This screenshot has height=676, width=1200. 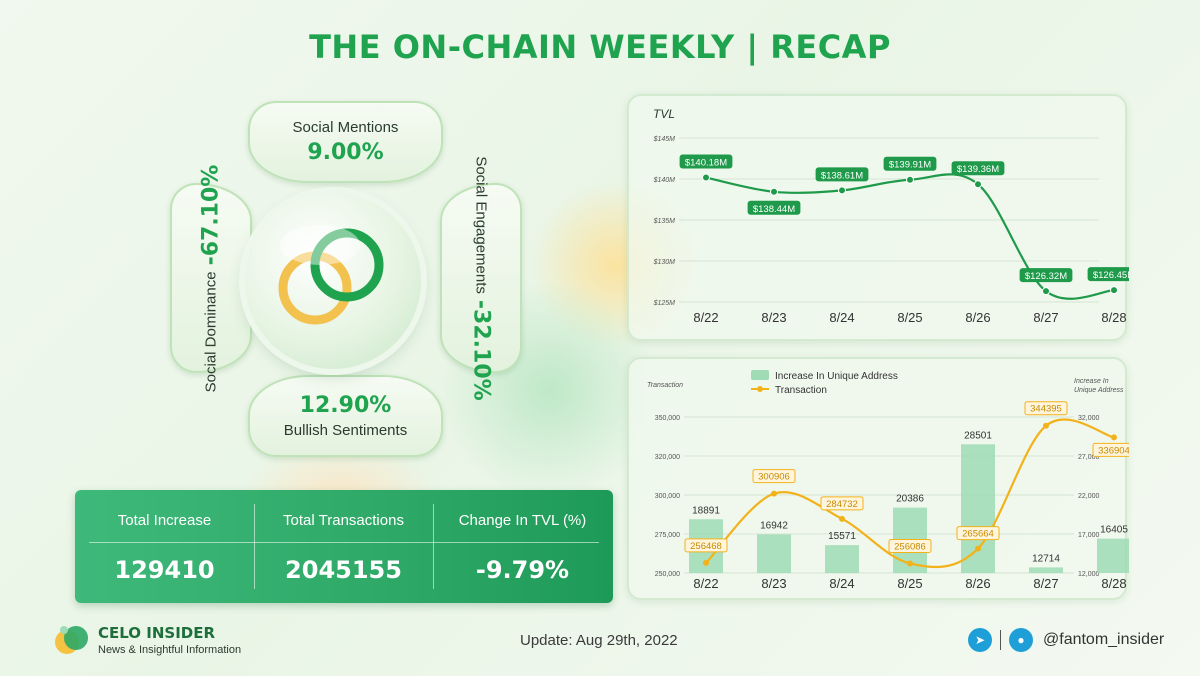 What do you see at coordinates (842, 504) in the screenshot?
I see `transaction-data-label: 284732` at bounding box center [842, 504].